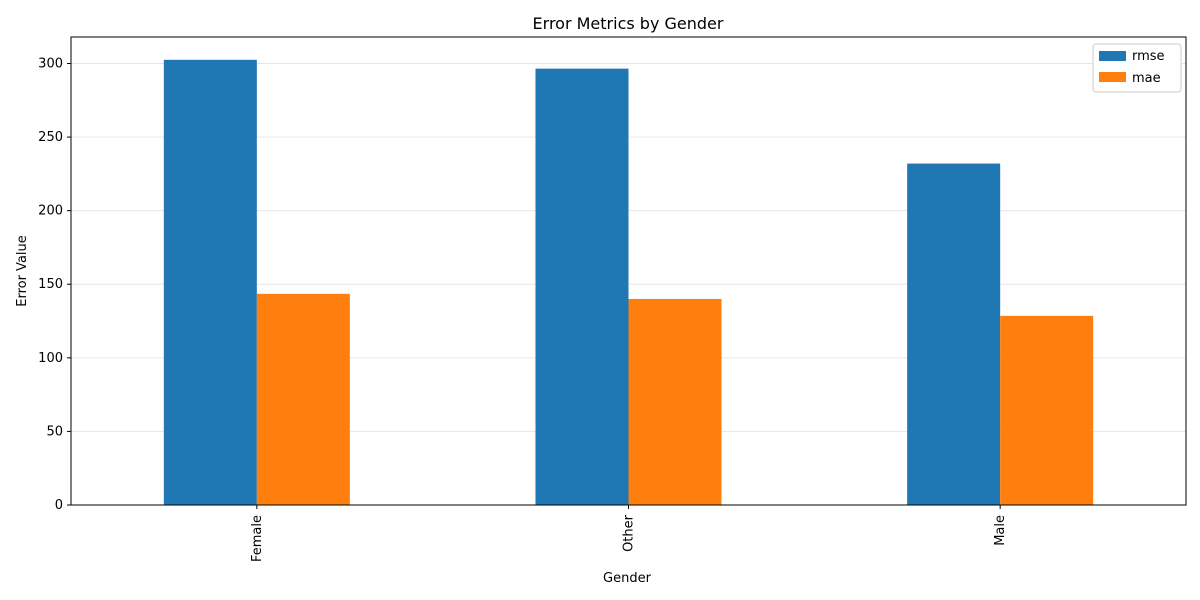  What do you see at coordinates (954, 334) in the screenshot?
I see `bar-rmse-male` at bounding box center [954, 334].